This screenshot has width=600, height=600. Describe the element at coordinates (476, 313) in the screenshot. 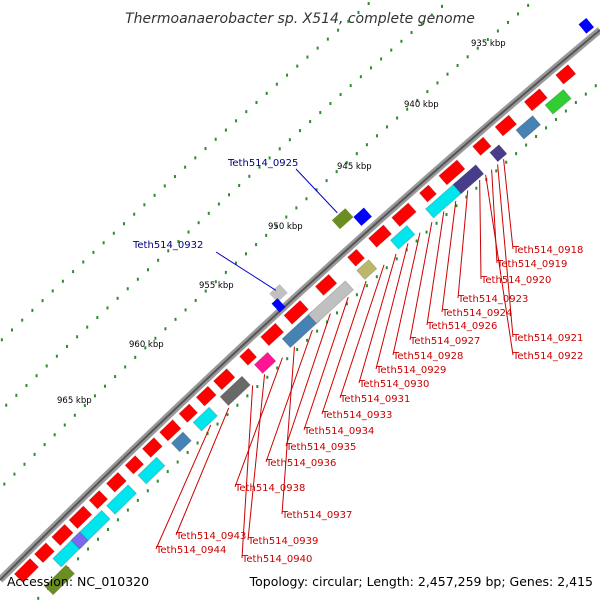

I see `gene-label: Teth514_0924` at that location.